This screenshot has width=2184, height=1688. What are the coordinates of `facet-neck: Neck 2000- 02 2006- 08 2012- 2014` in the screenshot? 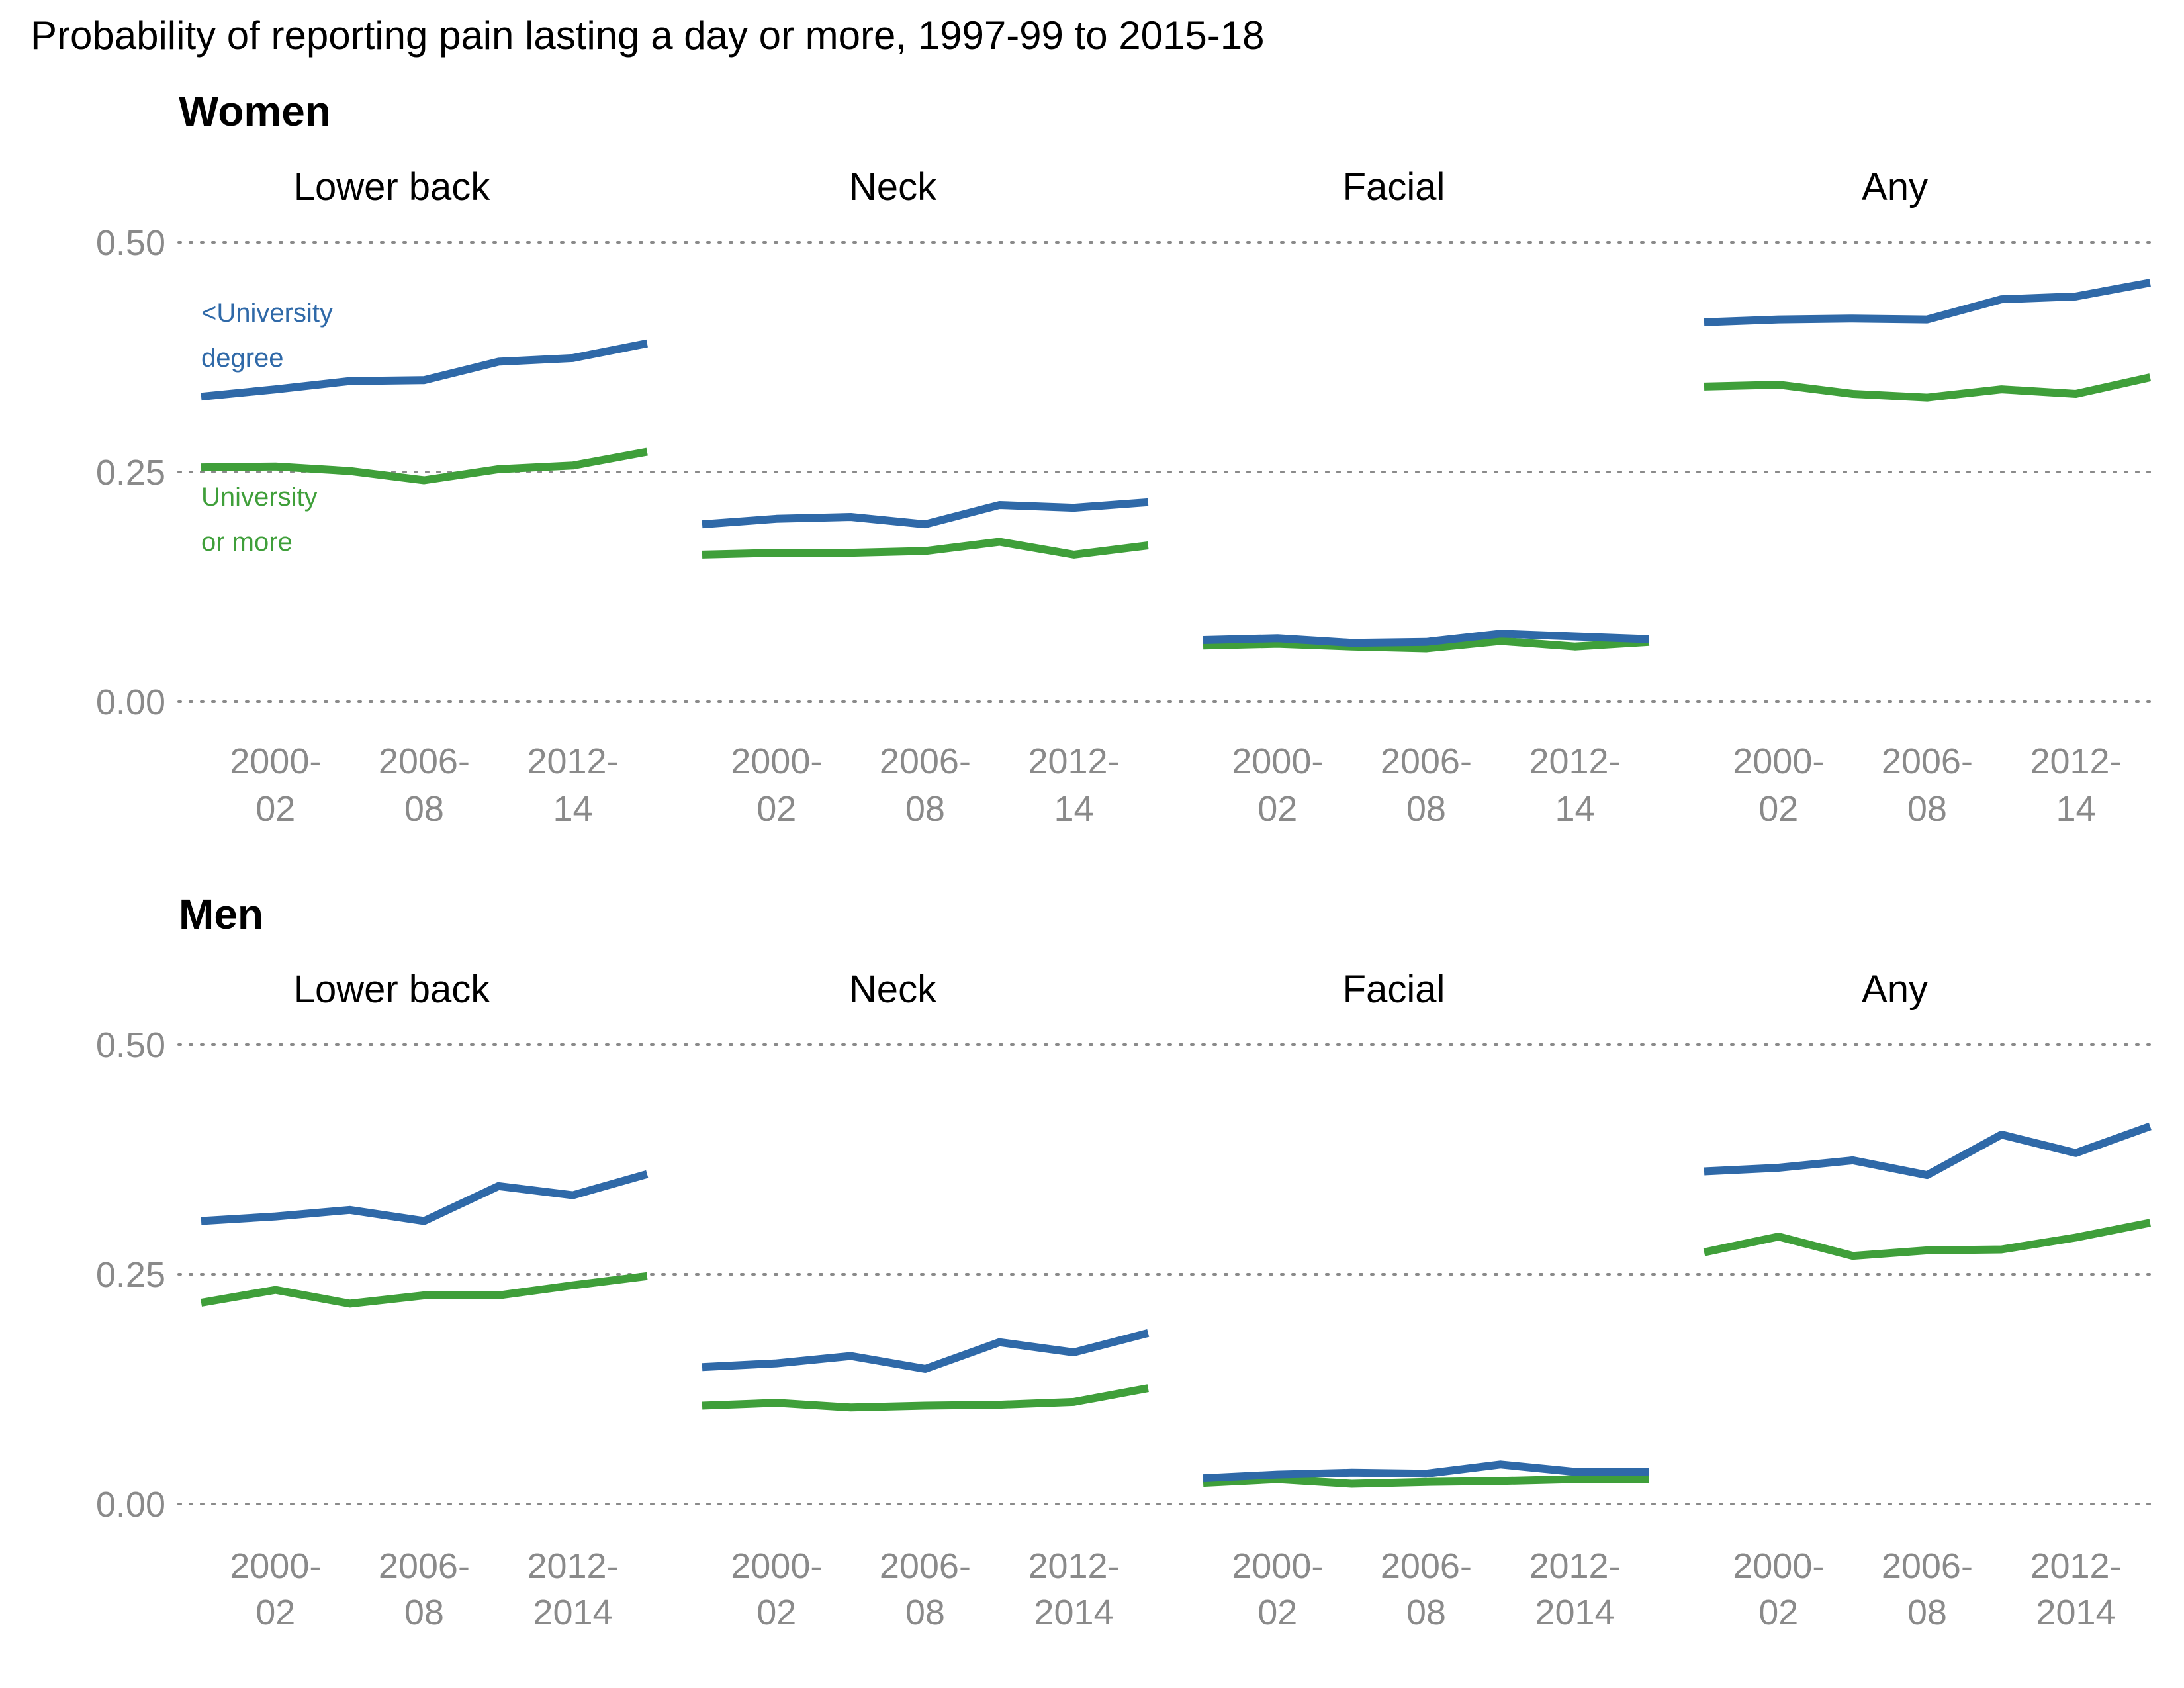 It's located at (926, 1300).